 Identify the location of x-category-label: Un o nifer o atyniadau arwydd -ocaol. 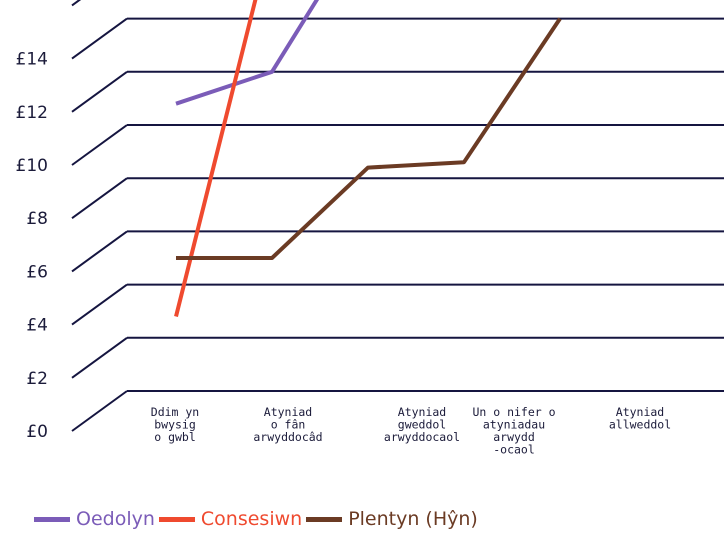
(513, 431).